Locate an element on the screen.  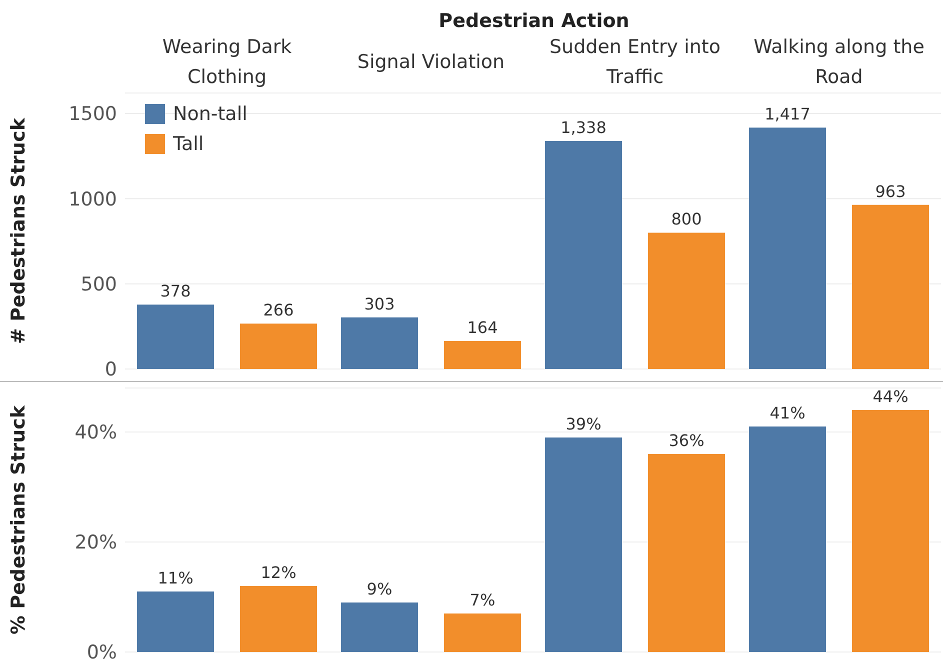
data-label: 9% is located at coordinates (379, 589).